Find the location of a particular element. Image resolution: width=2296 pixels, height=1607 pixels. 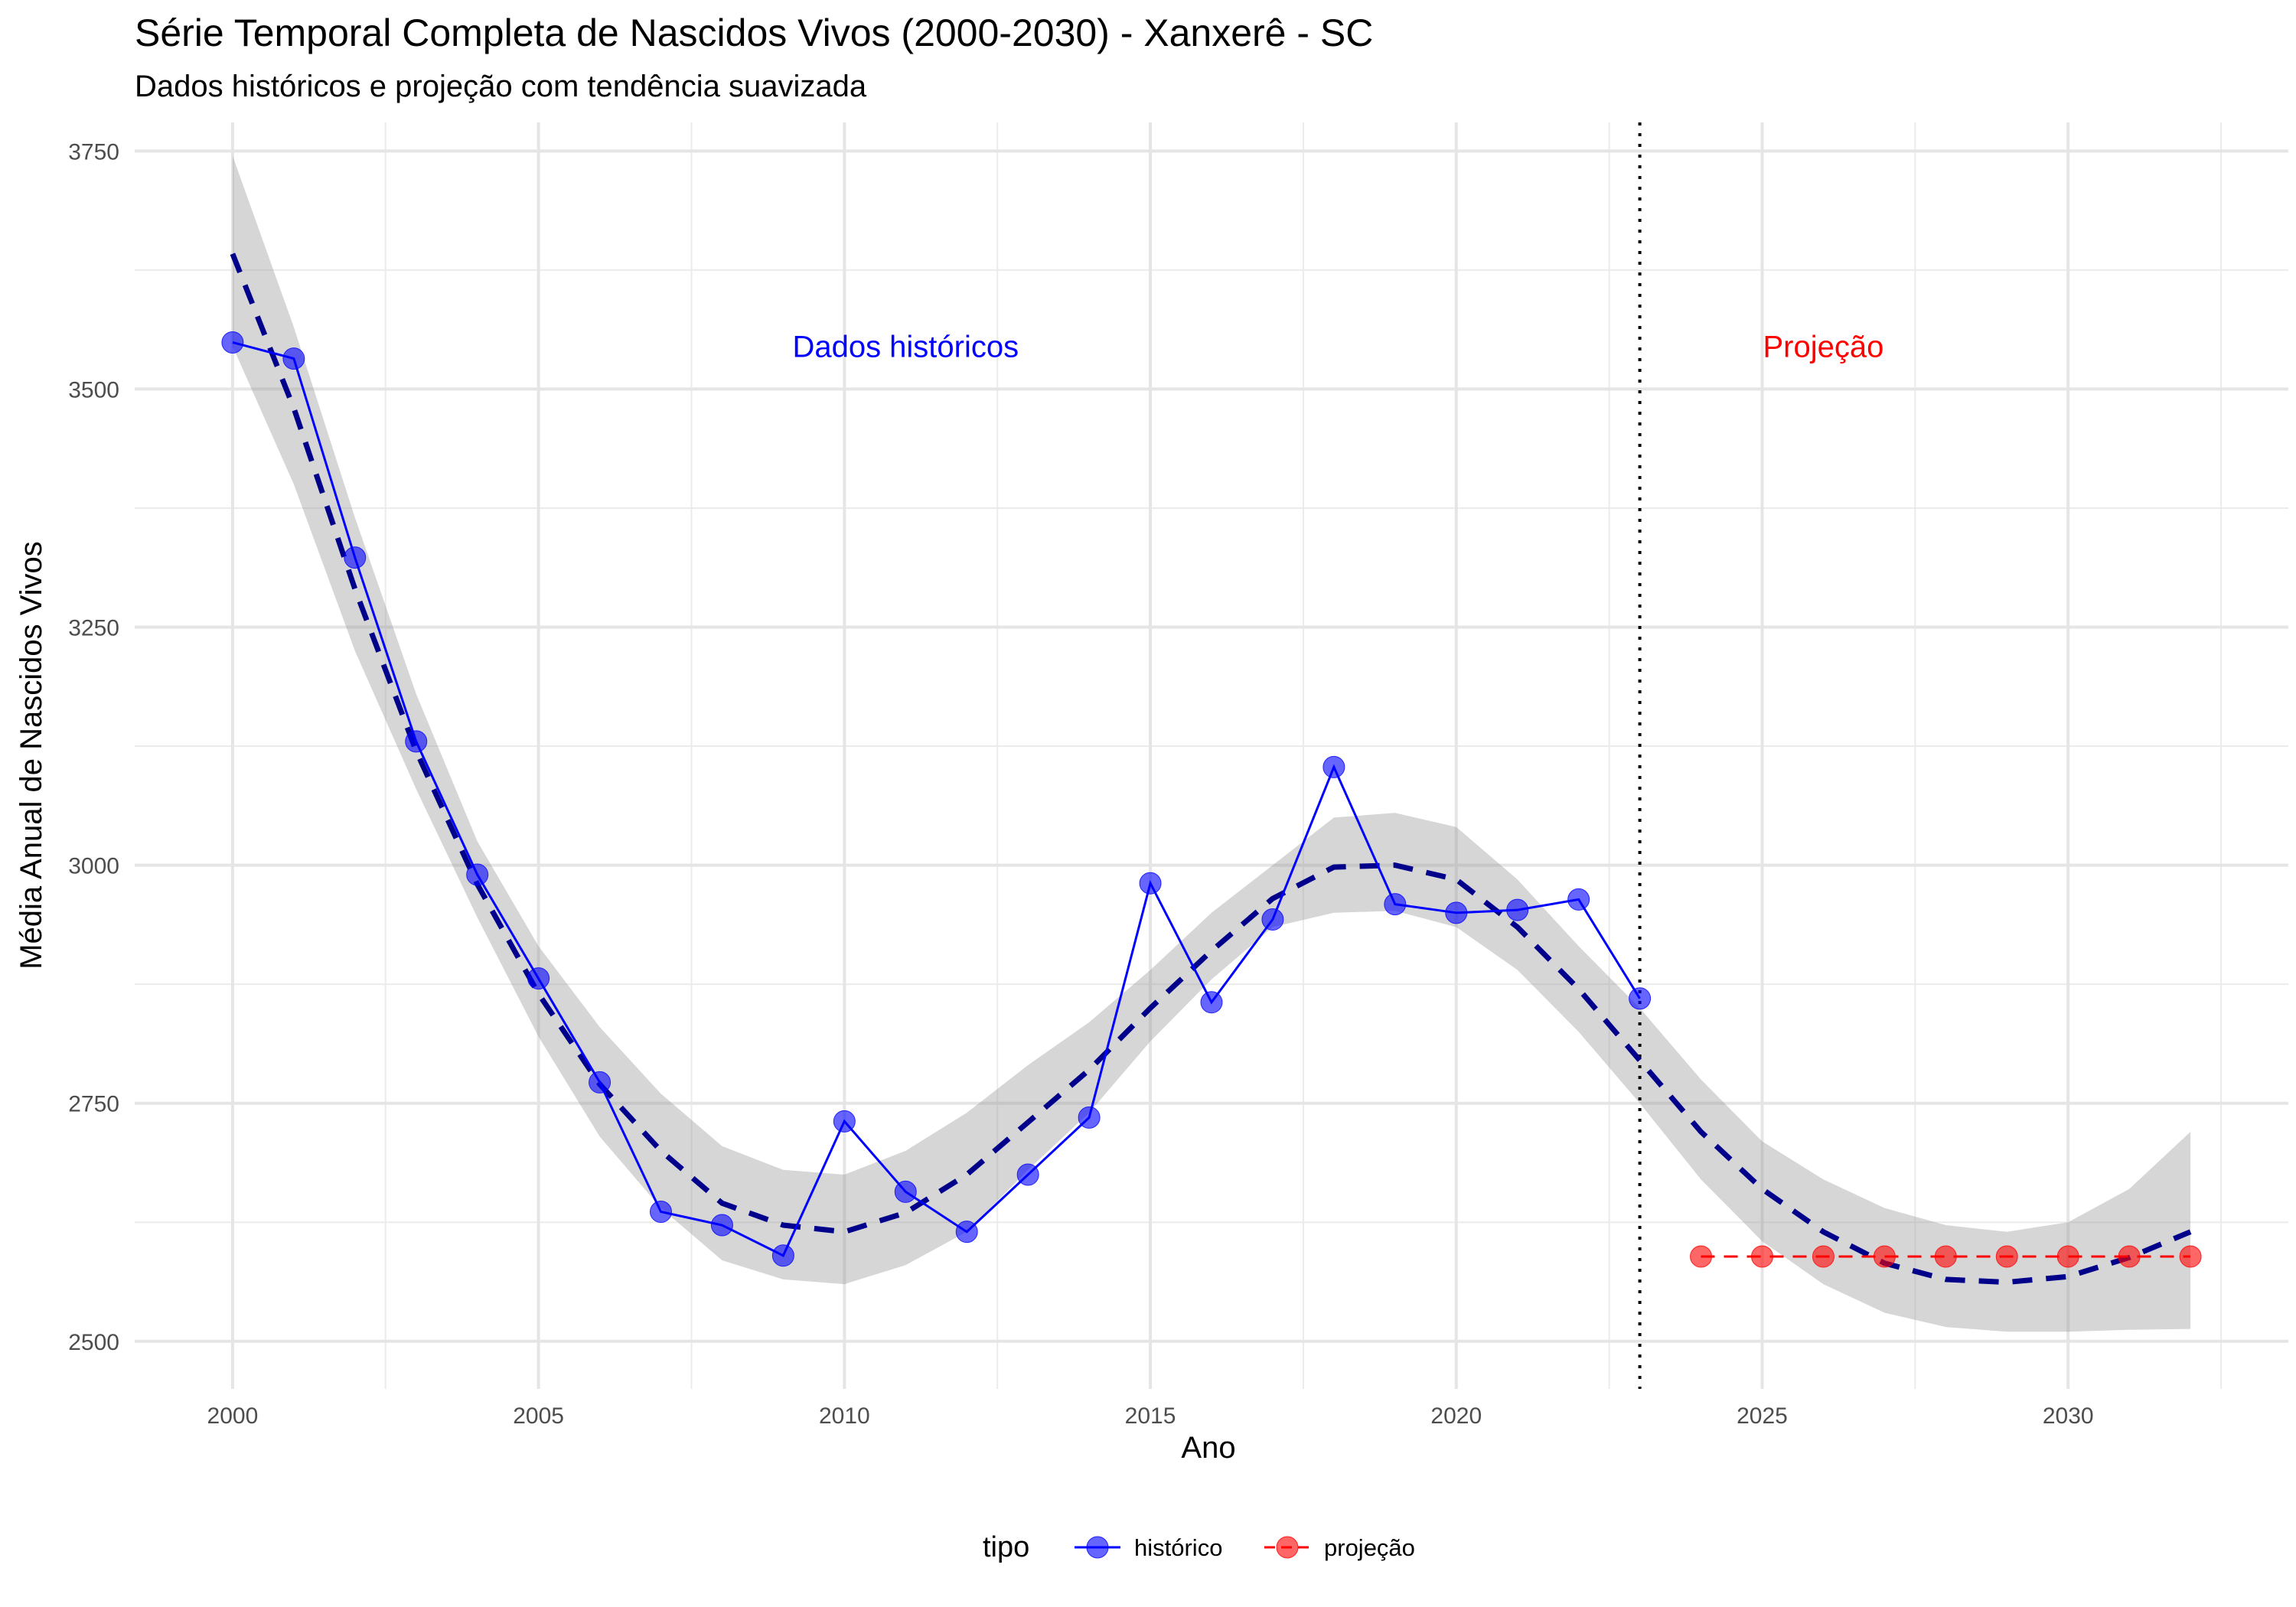

legend-title: tipo is located at coordinates (1006, 1547).